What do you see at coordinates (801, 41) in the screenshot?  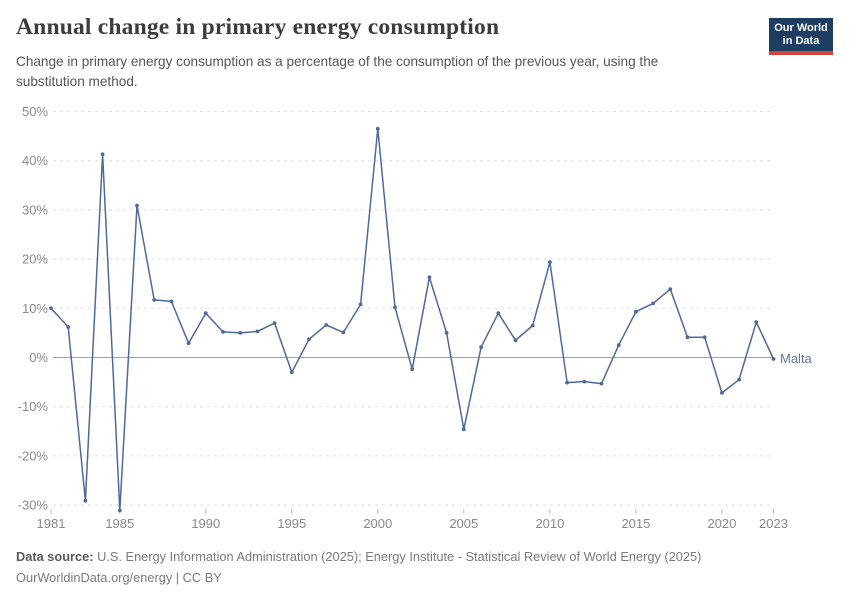 I see `owid-logo-line2: in Data` at bounding box center [801, 41].